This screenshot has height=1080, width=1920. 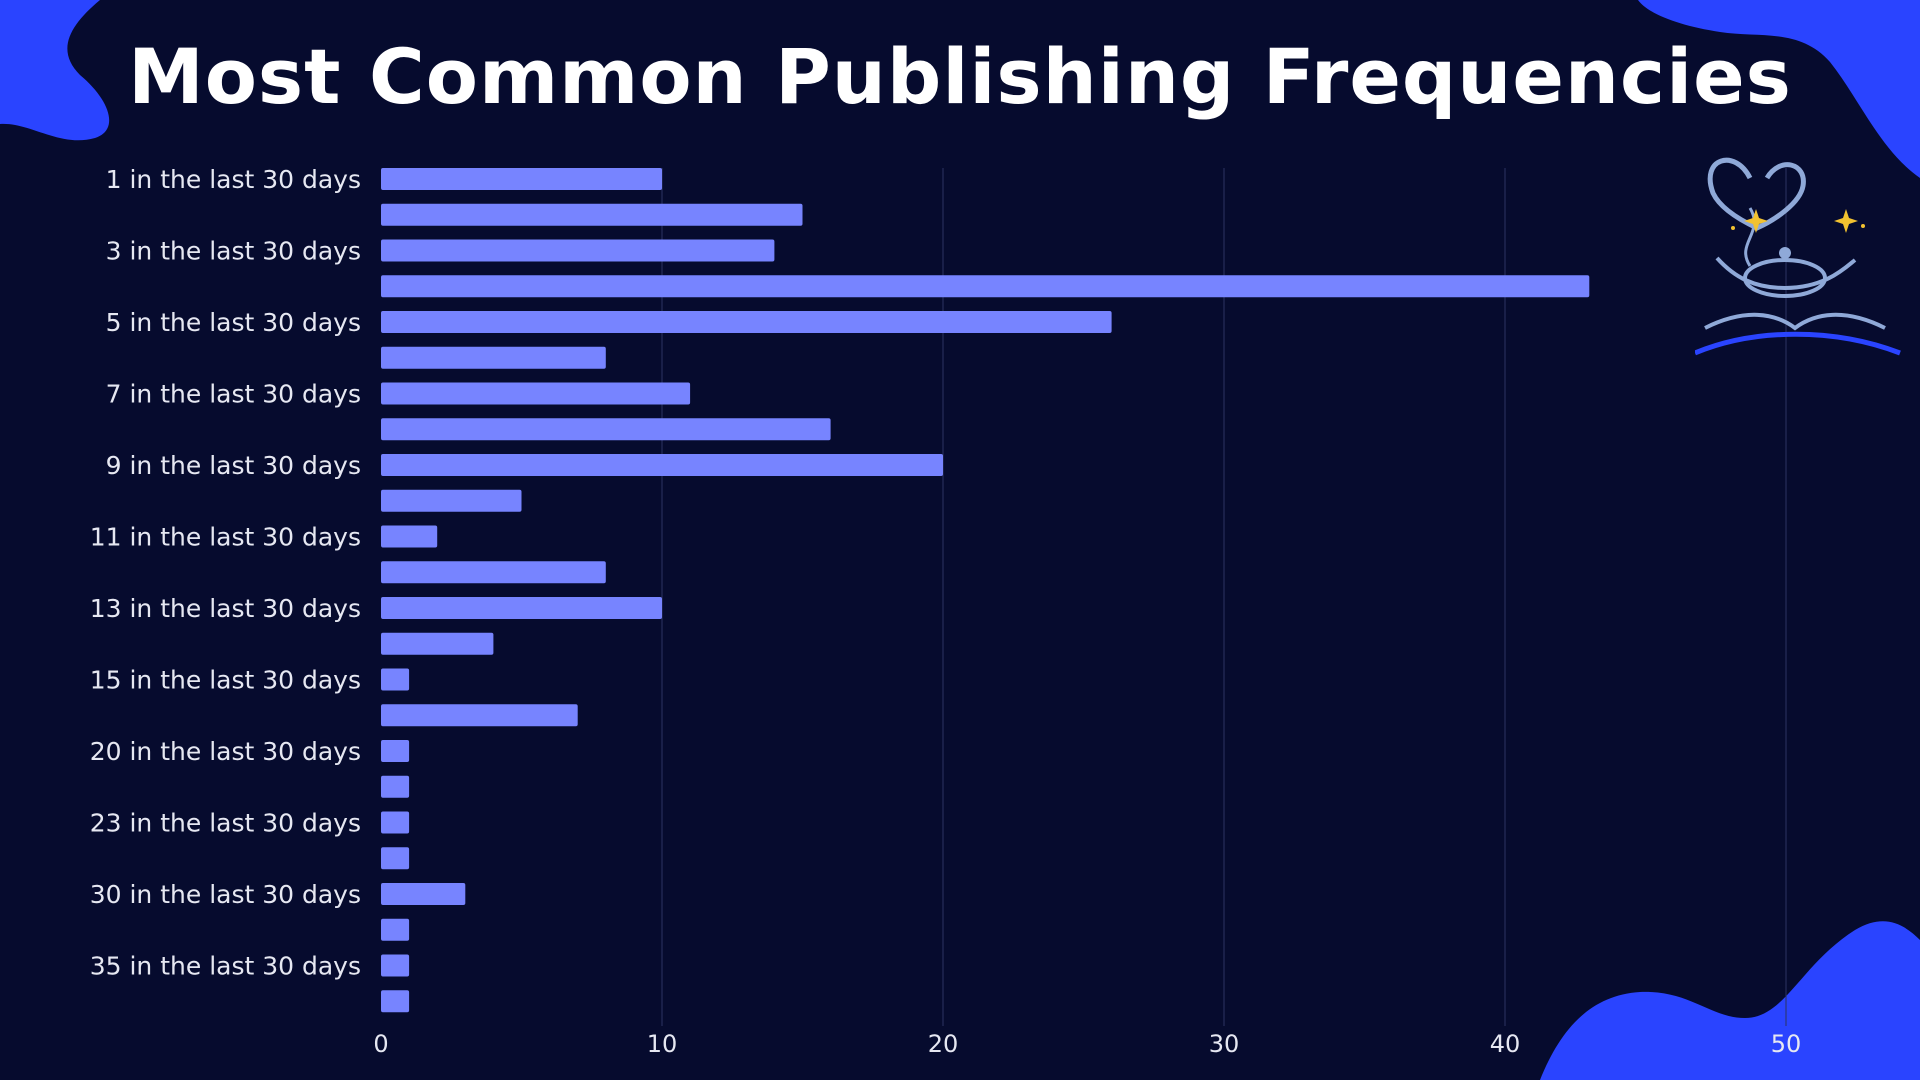 What do you see at coordinates (960, 76) in the screenshot?
I see `chart-title: Most Common Publishing Frequencies` at bounding box center [960, 76].